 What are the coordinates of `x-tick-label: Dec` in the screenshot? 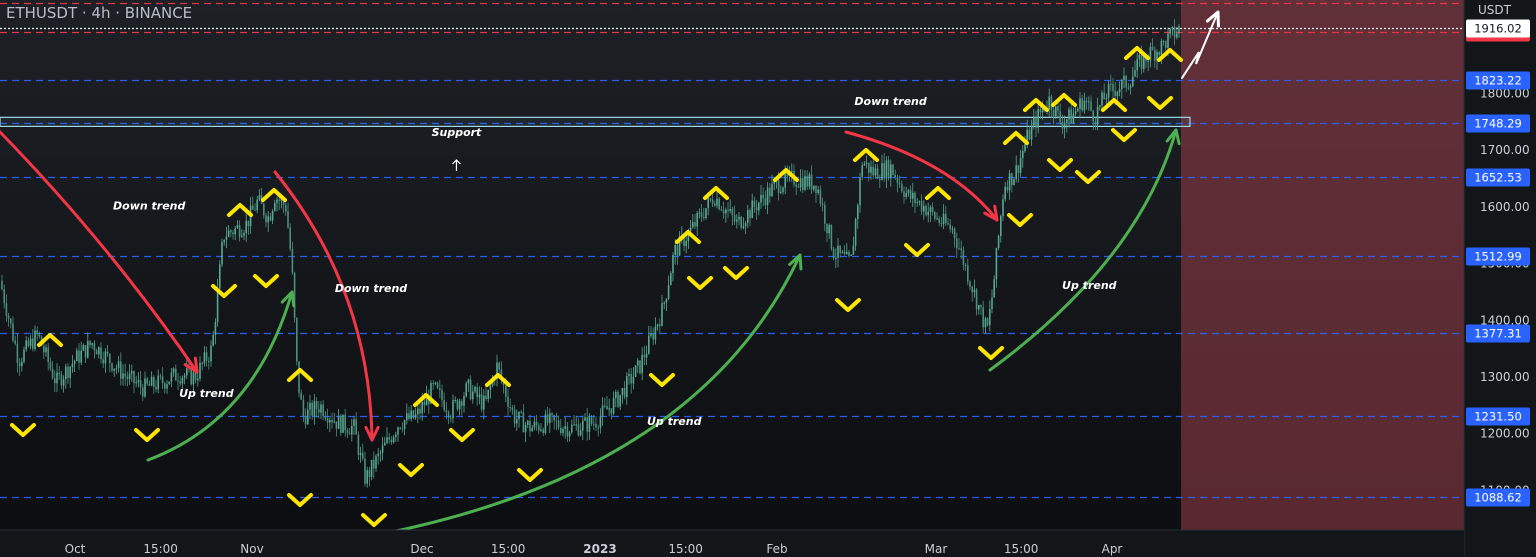 It's located at (421, 549).